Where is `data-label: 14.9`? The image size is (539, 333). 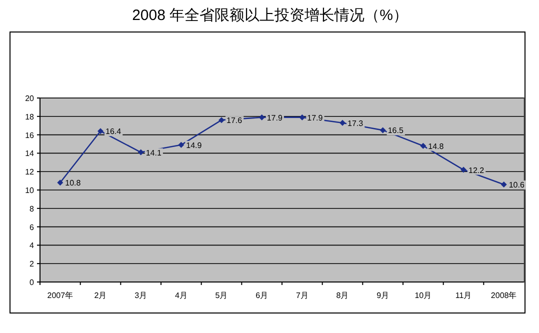 data-label: 14.9 is located at coordinates (194, 145).